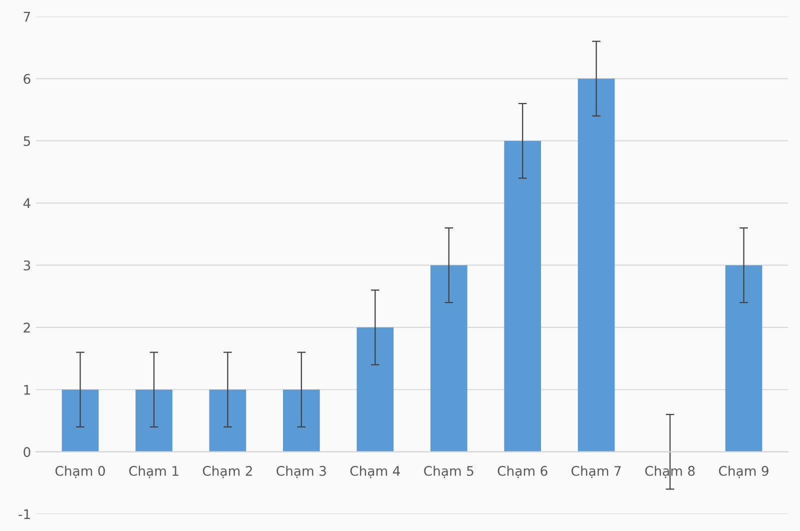  Describe the element at coordinates (301, 472) in the screenshot. I see `x-tick-label: Chạm 3` at that location.